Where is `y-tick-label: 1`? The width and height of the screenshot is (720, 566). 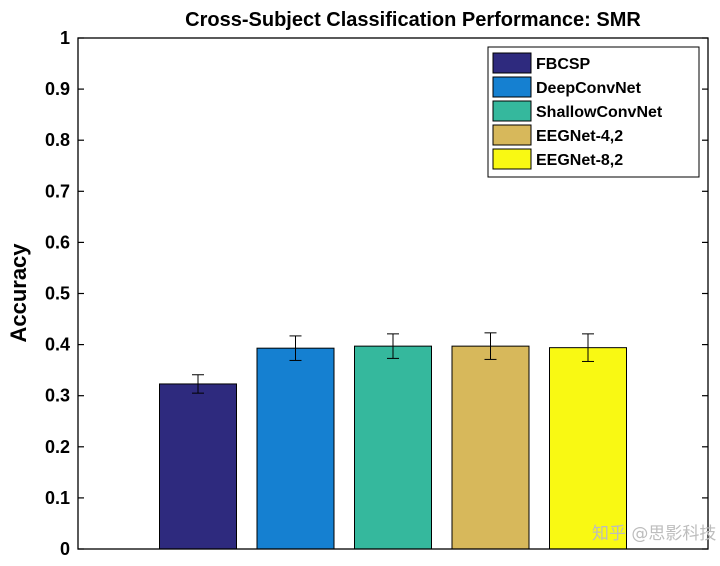
y-tick-label: 1 is located at coordinates (65, 38).